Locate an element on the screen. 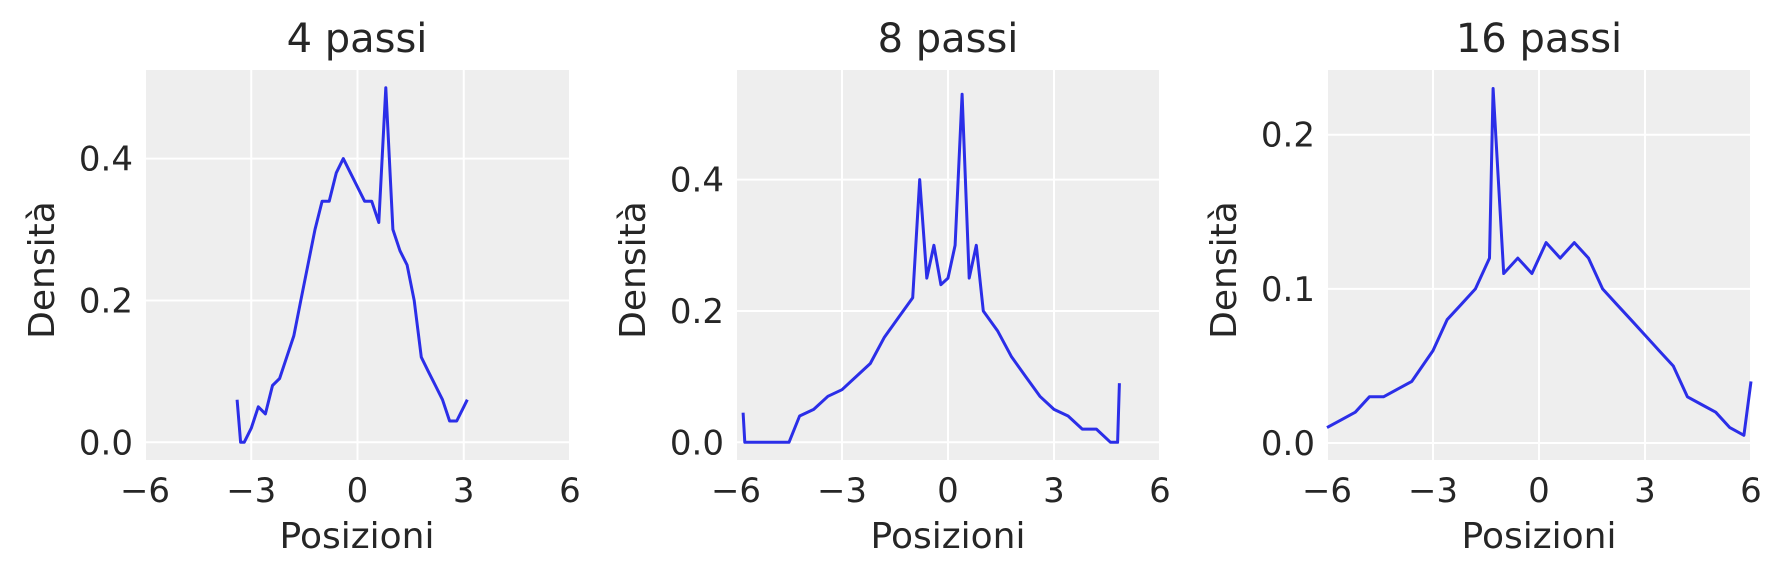 The image size is (1779, 578). panel-title: 16 passi is located at coordinates (1539, 39).